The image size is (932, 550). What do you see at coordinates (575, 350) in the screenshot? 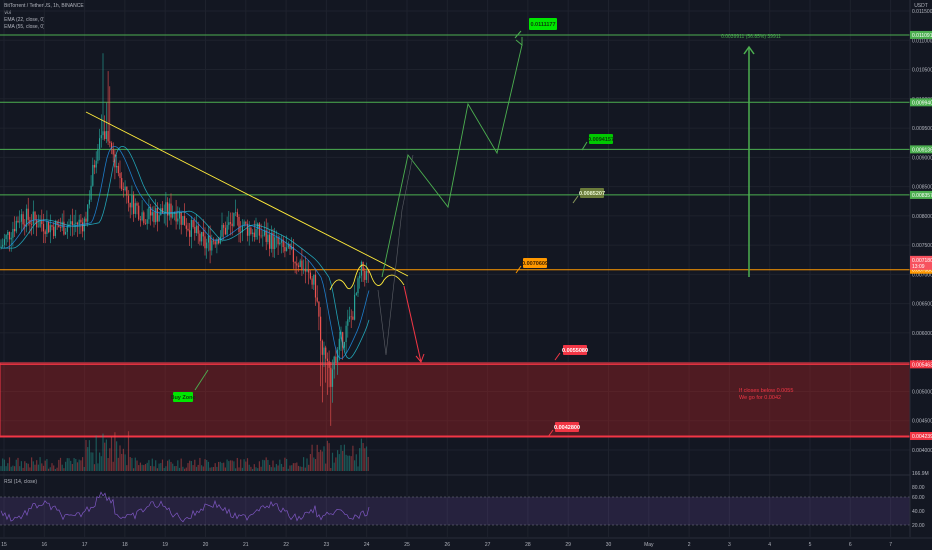
I see `zone-label-top-box` at bounding box center [575, 350].